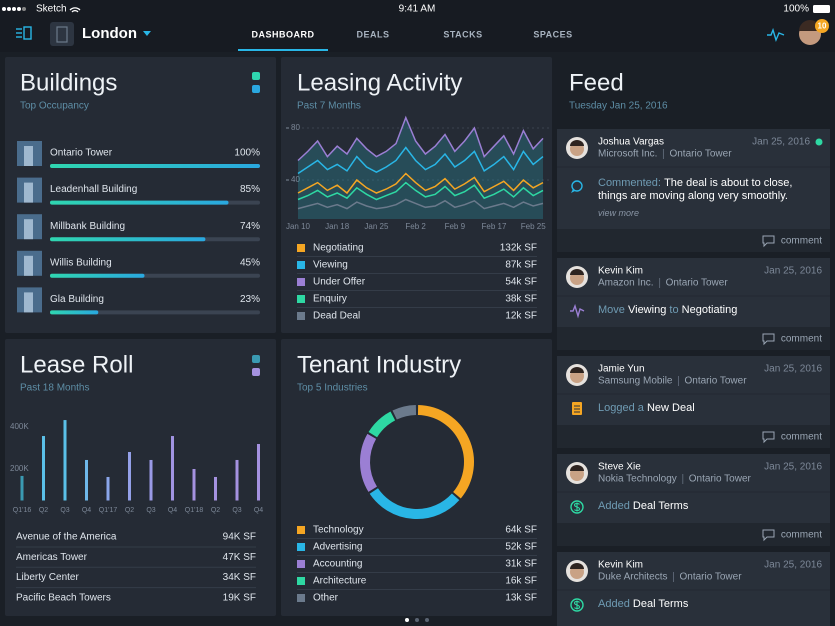  Describe the element at coordinates (76, 364) in the screenshot. I see `panel-title: Lease Roll` at that location.